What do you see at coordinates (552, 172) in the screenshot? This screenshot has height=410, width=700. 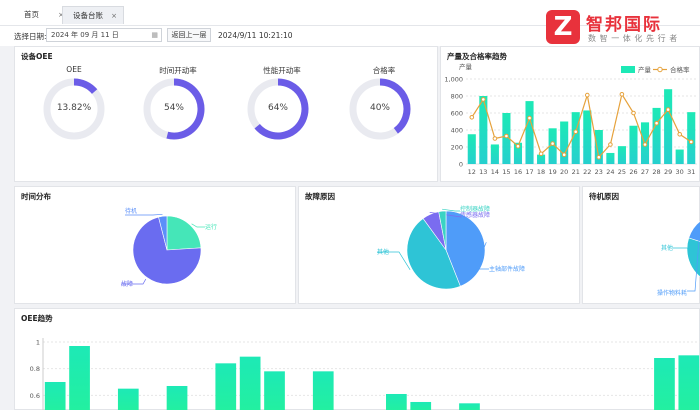 I see `x-tick-label: 19` at bounding box center [552, 172].